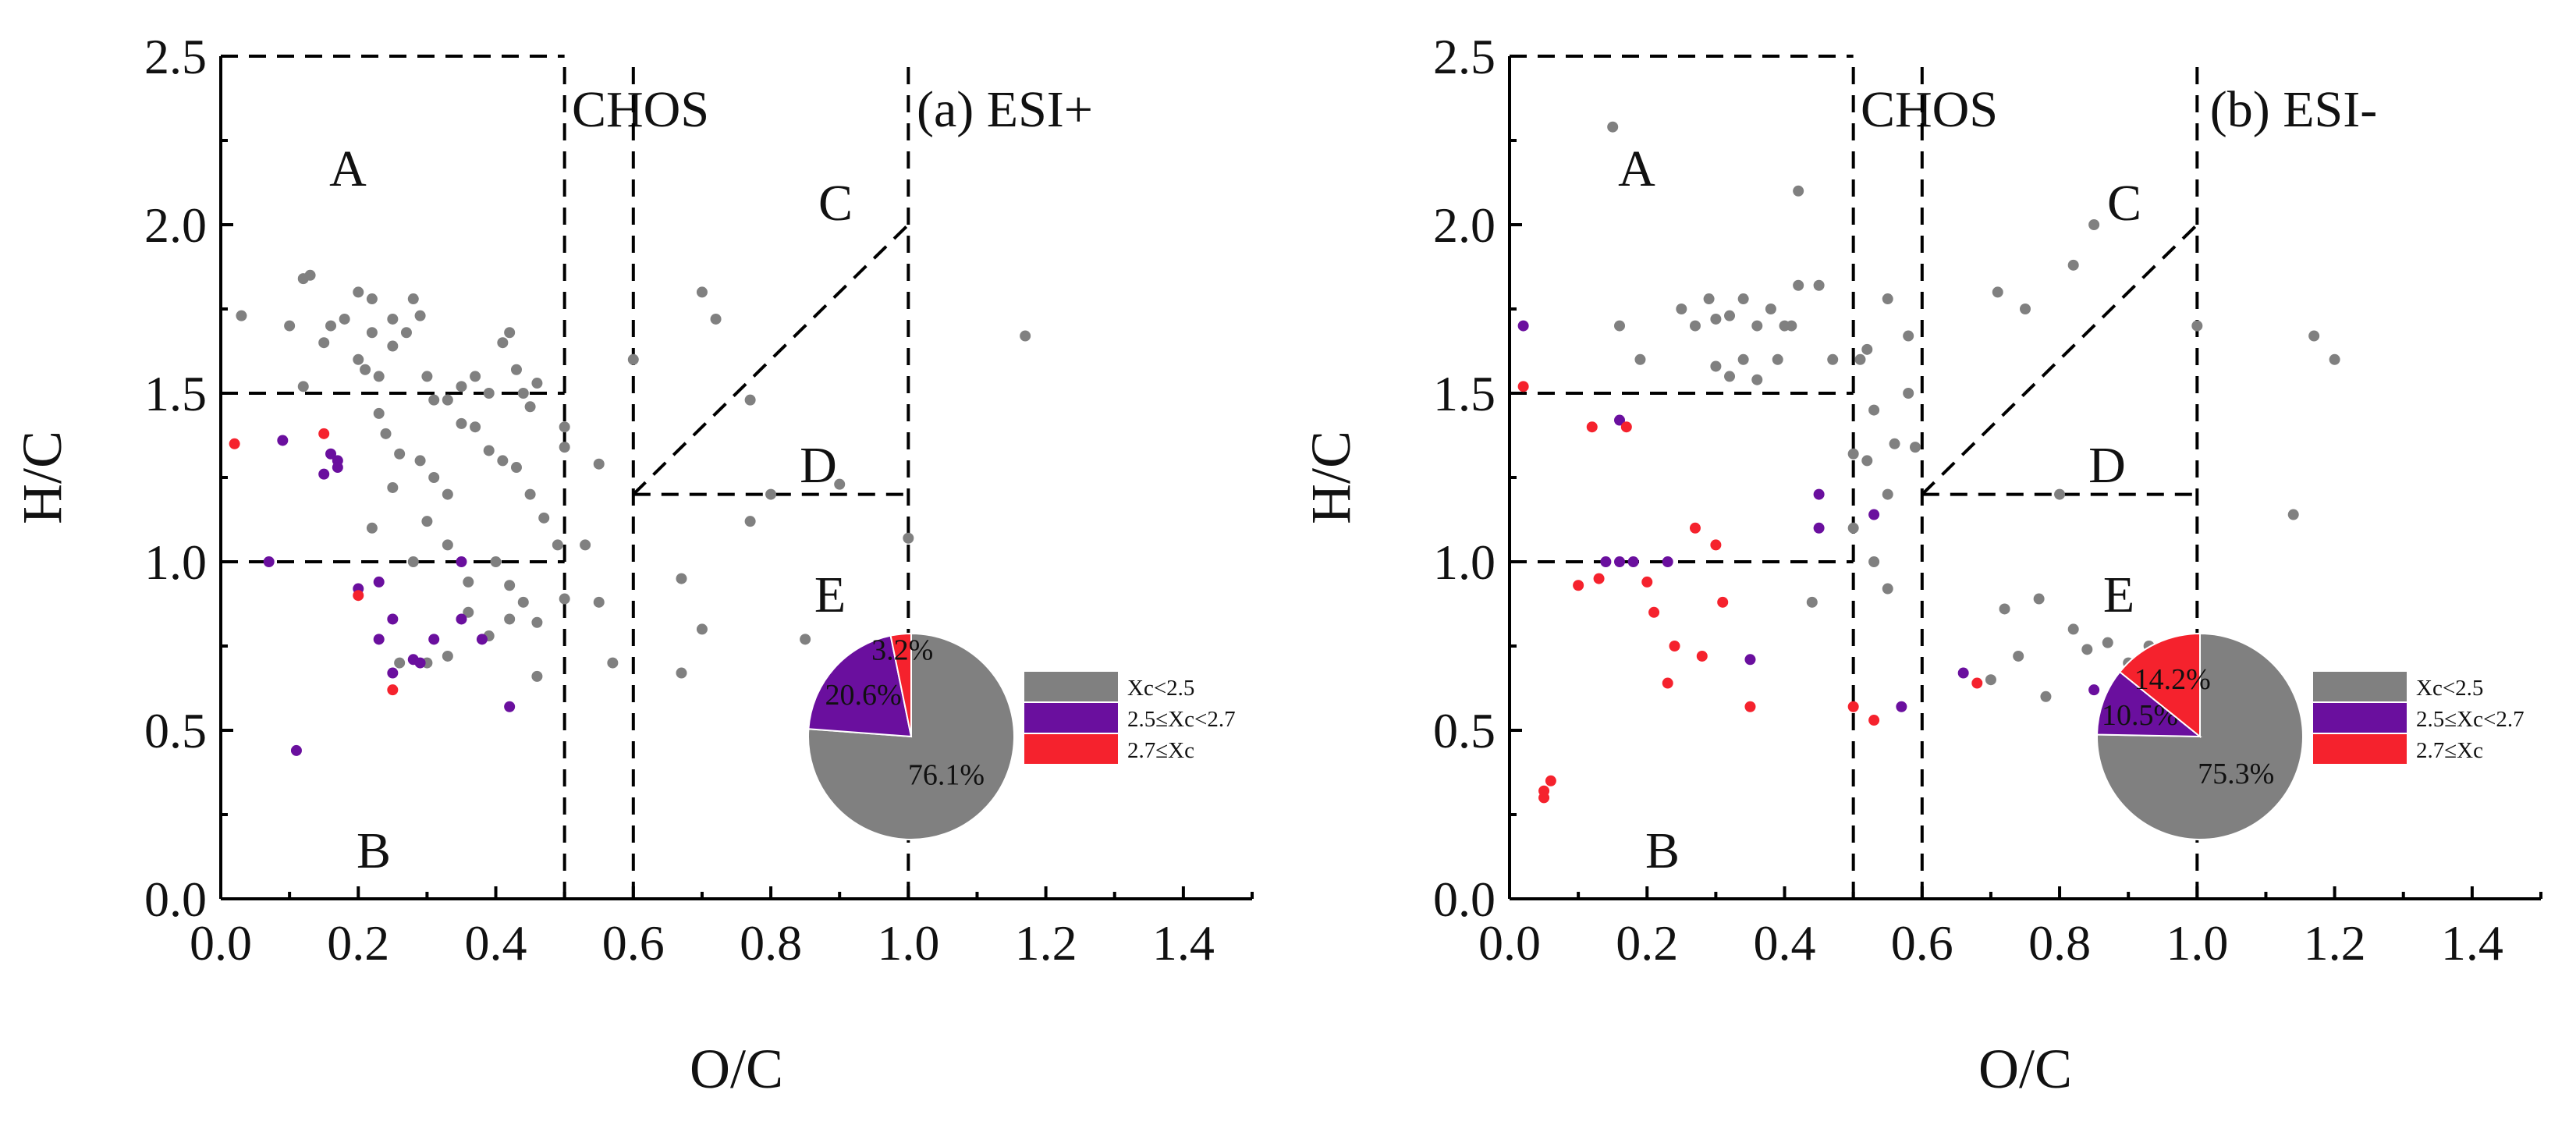 The height and width of the screenshot is (1129, 2576). Describe the element at coordinates (1509, 943) in the screenshot. I see `x-tick-label: 0.0` at that location.